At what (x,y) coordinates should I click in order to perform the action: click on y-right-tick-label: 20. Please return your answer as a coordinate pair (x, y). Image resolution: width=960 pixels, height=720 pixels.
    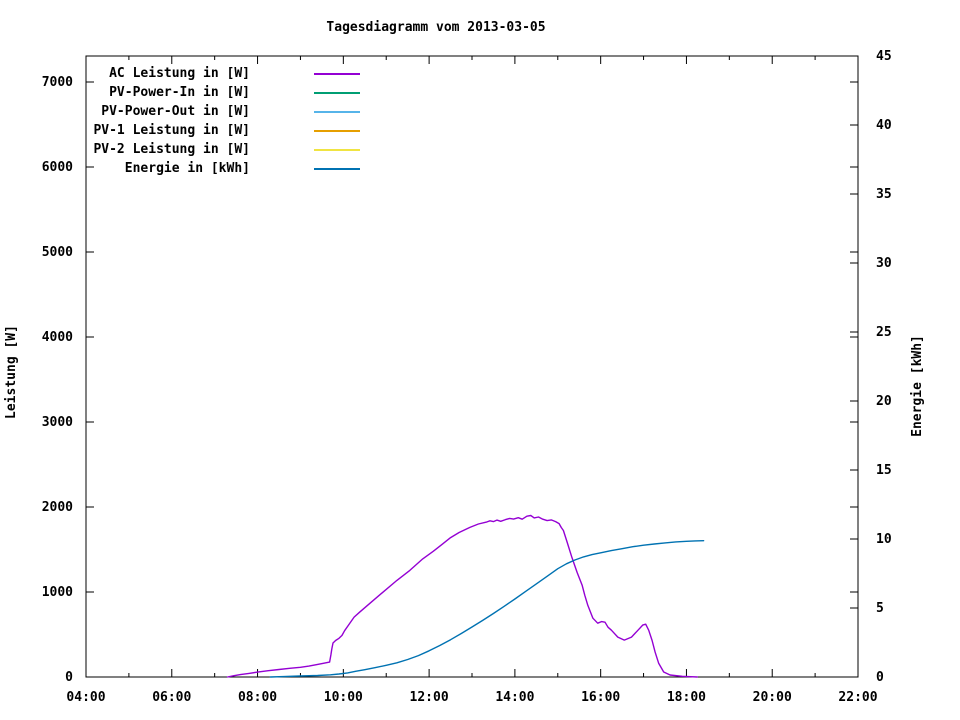
    Looking at the image, I should click on (884, 401).